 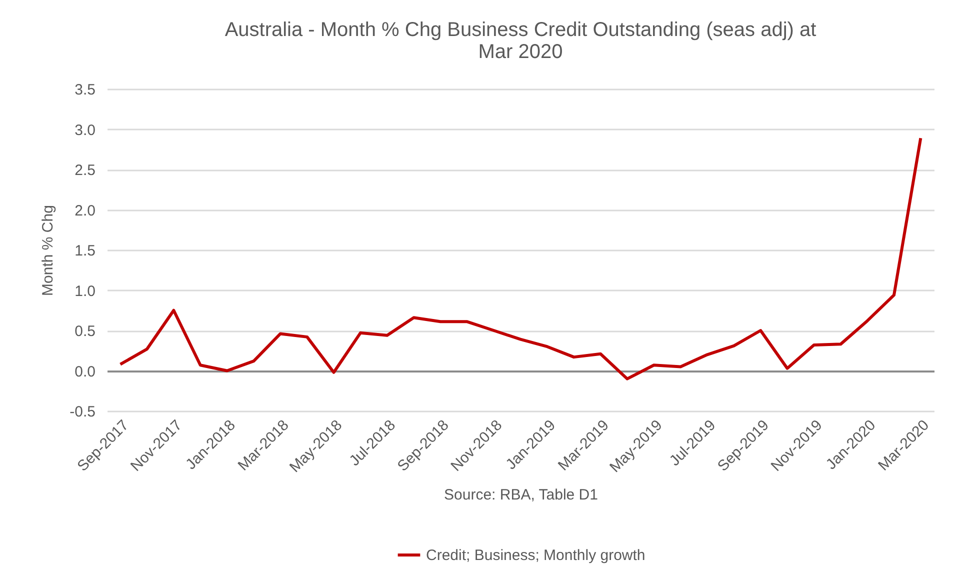 I want to click on y-tick-label: 0.0, so click(x=85, y=371).